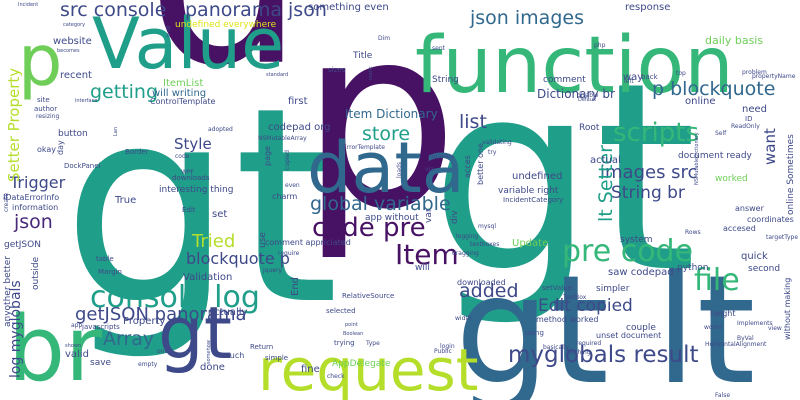  I want to click on word-title: Title, so click(362, 56).